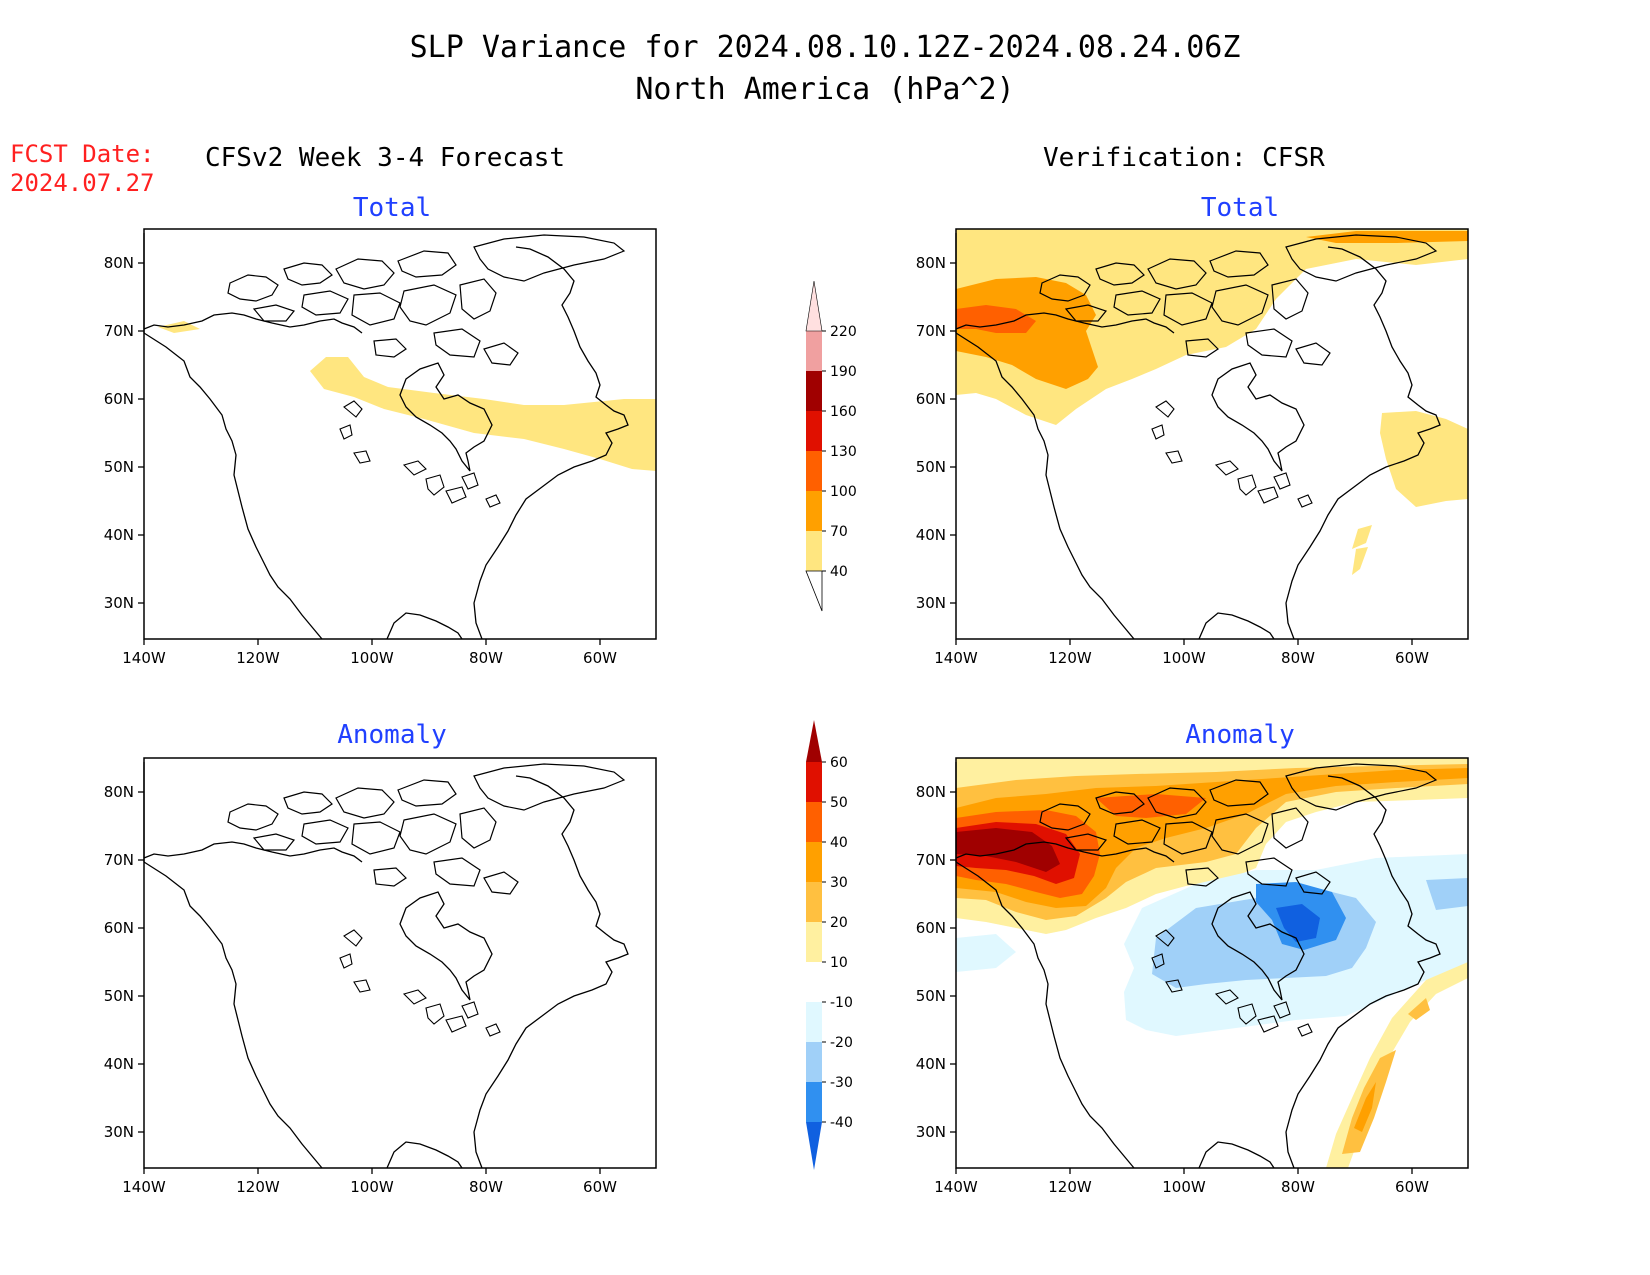  I want to click on map-fcst-total, so click(400, 434).